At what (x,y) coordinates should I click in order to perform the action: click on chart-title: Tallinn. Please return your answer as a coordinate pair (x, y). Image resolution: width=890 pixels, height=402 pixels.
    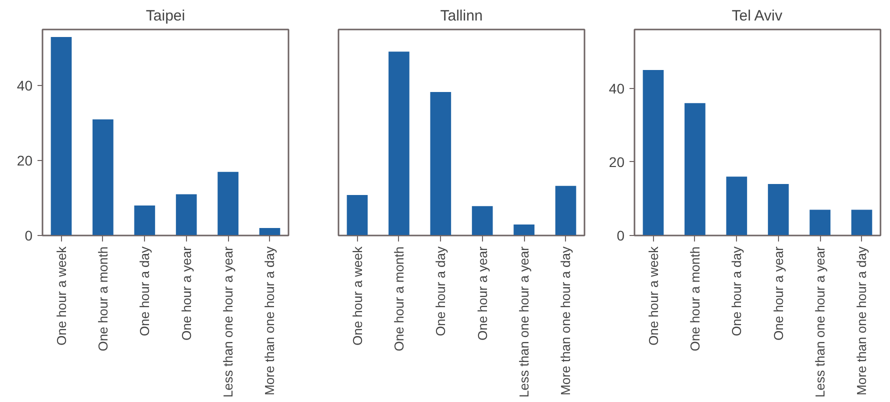
    Looking at the image, I should click on (461, 16).